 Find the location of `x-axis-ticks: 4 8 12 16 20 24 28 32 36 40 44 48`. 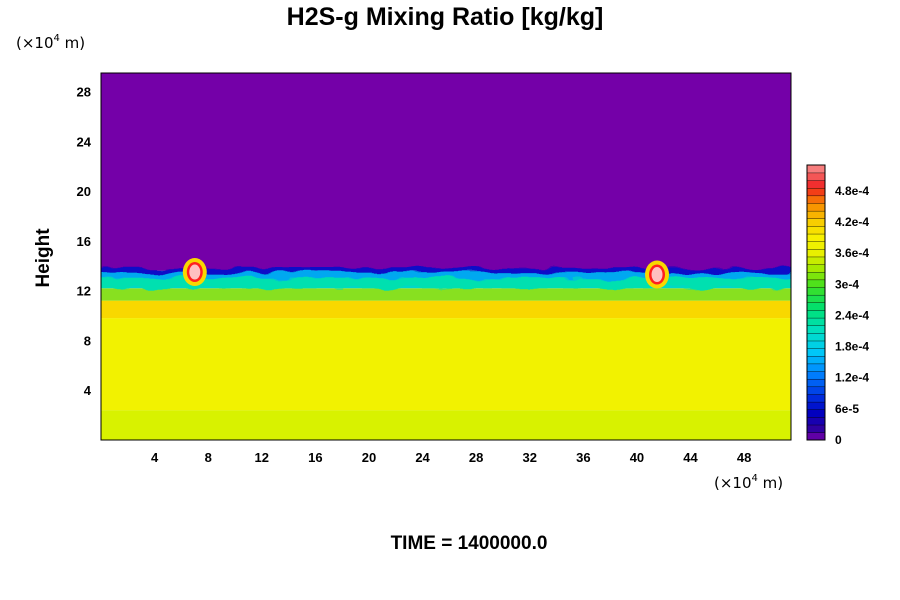

x-axis-ticks: 4 8 12 16 20 24 28 32 36 40 44 48 is located at coordinates (451, 457).